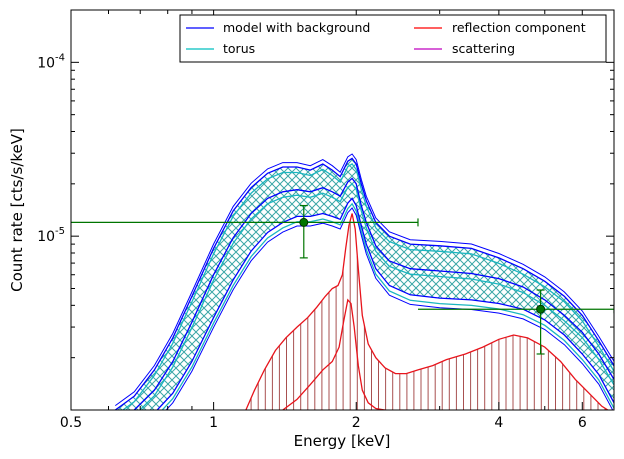 Image resolution: width=624 pixels, height=459 pixels. Describe the element at coordinates (582, 423) in the screenshot. I see `x-tick-label: 6` at that location.